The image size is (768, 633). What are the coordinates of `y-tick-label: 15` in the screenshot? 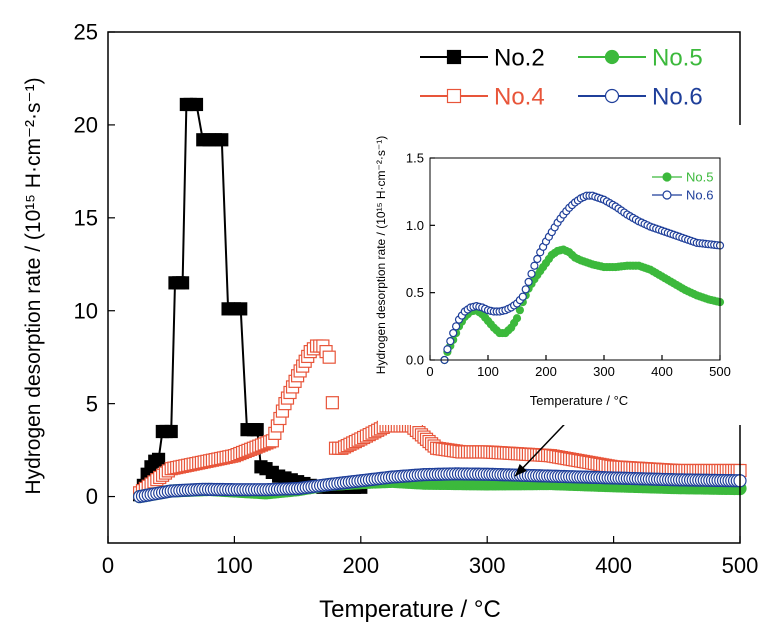 It's located at (86, 218).